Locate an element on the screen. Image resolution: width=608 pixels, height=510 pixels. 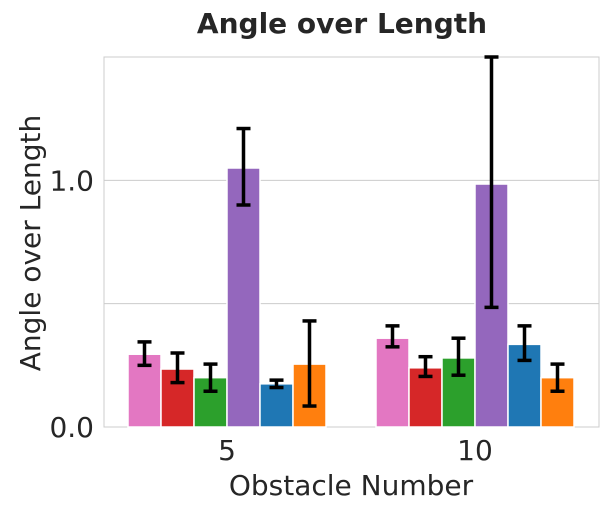
chart-title: Angle over Length is located at coordinates (342, 23).